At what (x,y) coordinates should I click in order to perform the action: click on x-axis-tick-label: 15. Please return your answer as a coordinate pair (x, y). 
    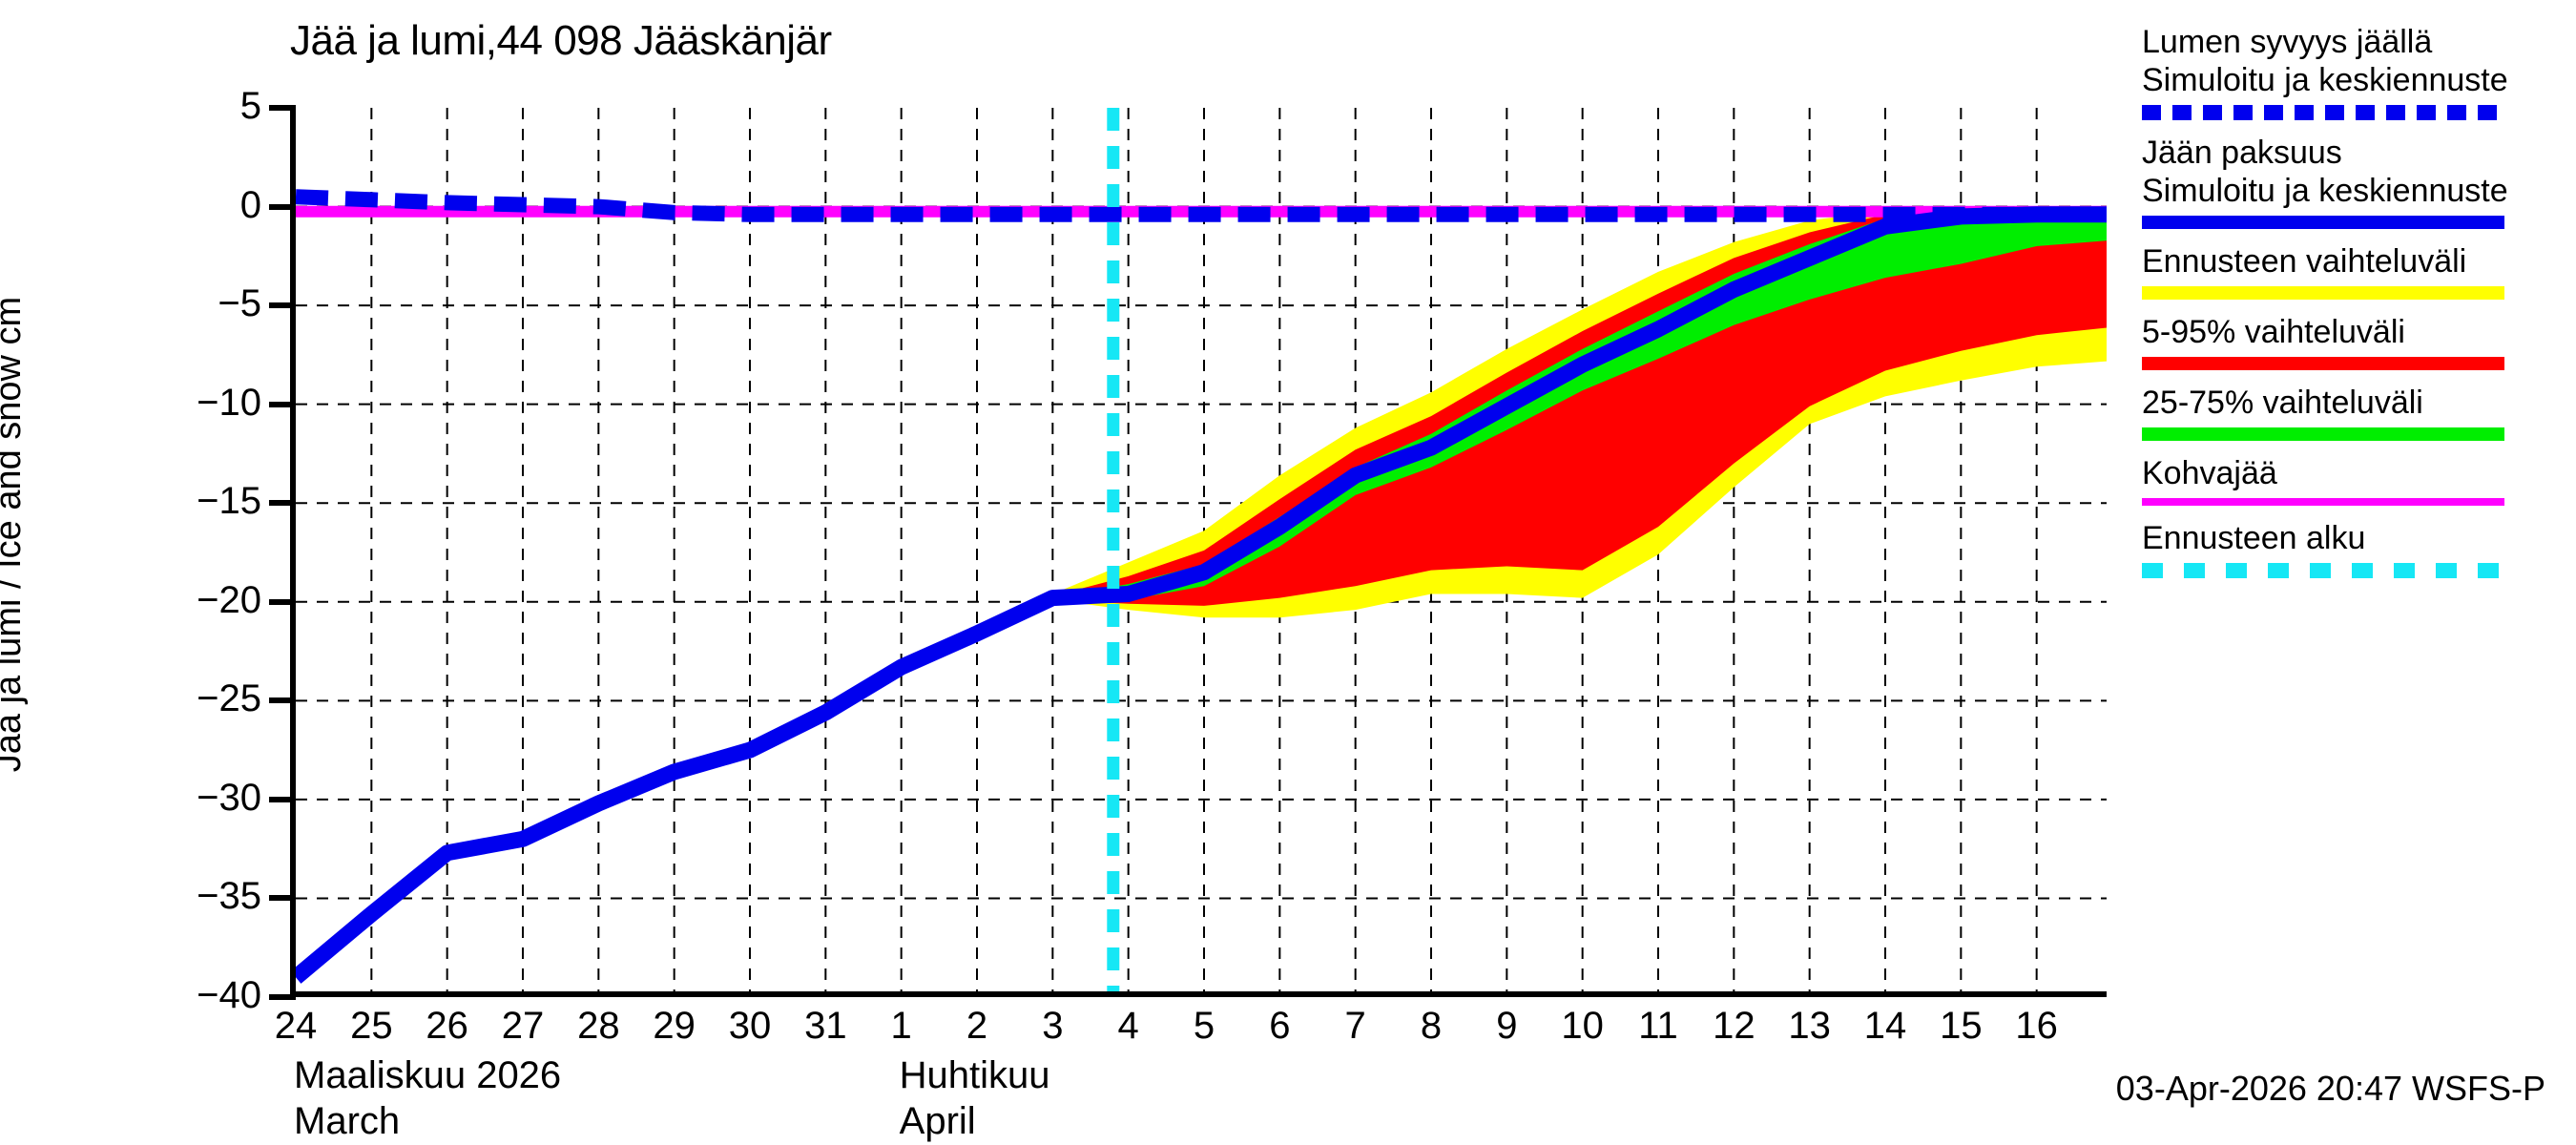
    Looking at the image, I should click on (1961, 1026).